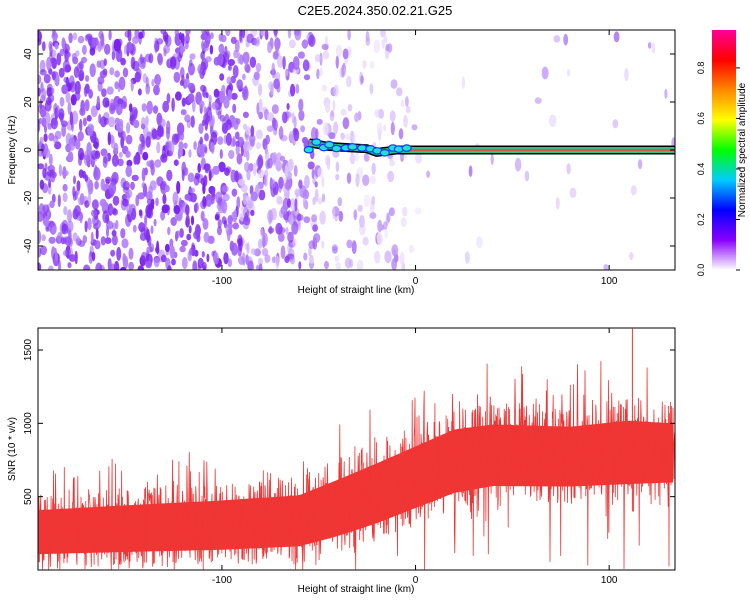  Describe the element at coordinates (28, 102) in the screenshot. I see `spectrogram-y-tick-label: 20` at that location.